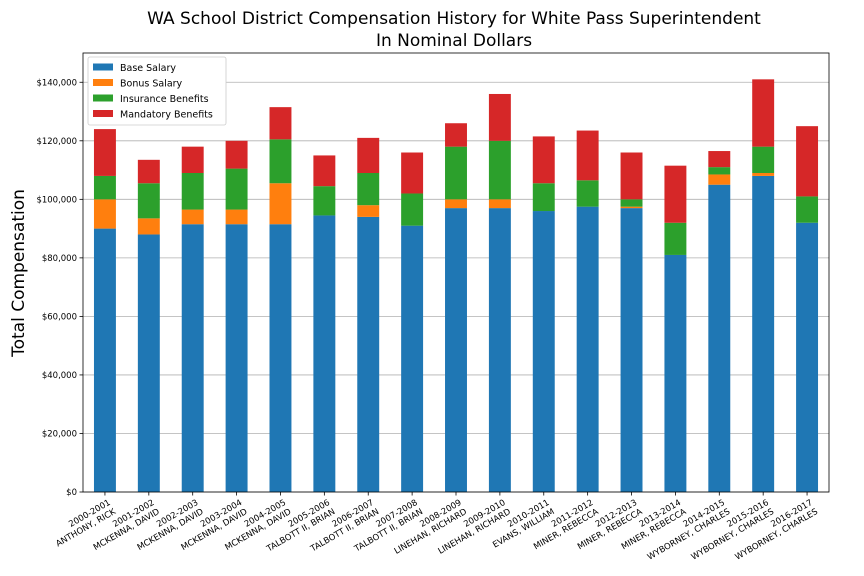 This screenshot has width=864, height=576. Describe the element at coordinates (454, 41) in the screenshot. I see `chart-subtitle: In Nominal Dollars` at that location.